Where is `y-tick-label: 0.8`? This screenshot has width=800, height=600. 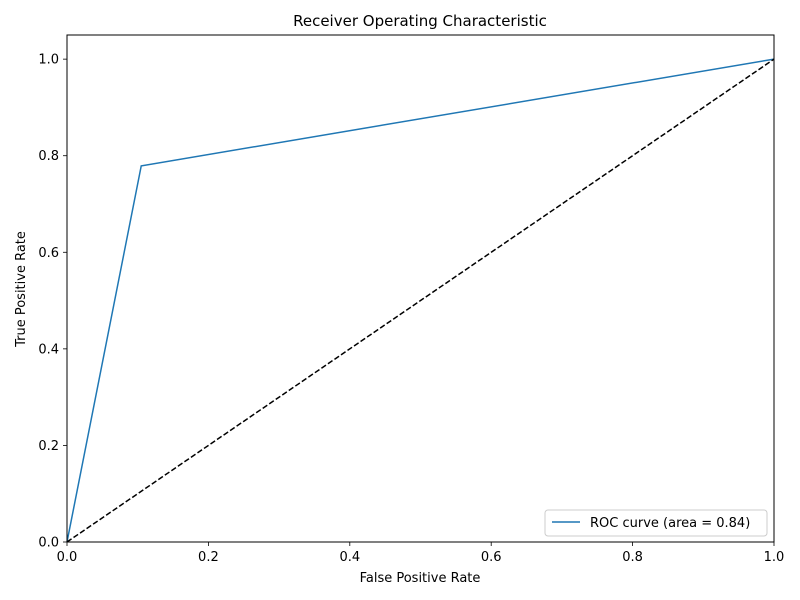 y-tick-label: 0.8 is located at coordinates (48, 156).